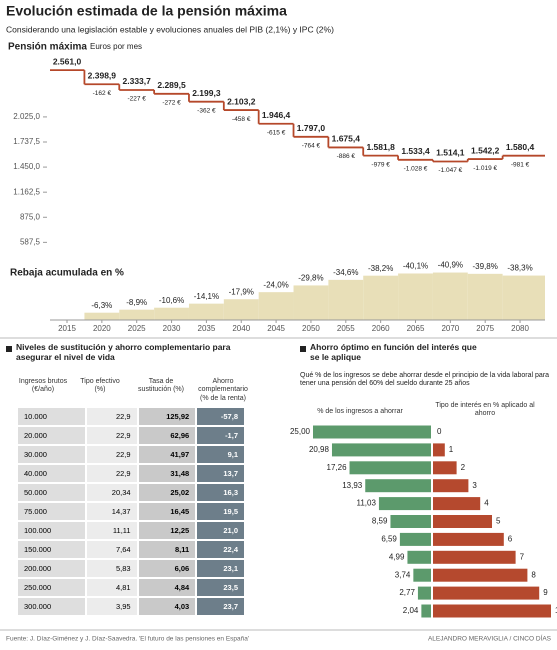  I want to click on value-label: -29,8%, so click(310, 278).